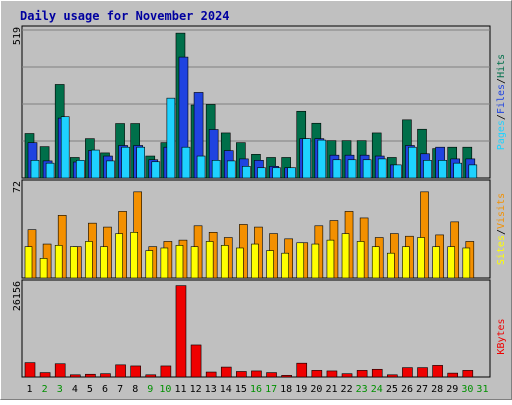 This screenshot has width=512, height=405. What do you see at coordinates (45, 389) in the screenshot?
I see `x-tick-label: 2` at bounding box center [45, 389].